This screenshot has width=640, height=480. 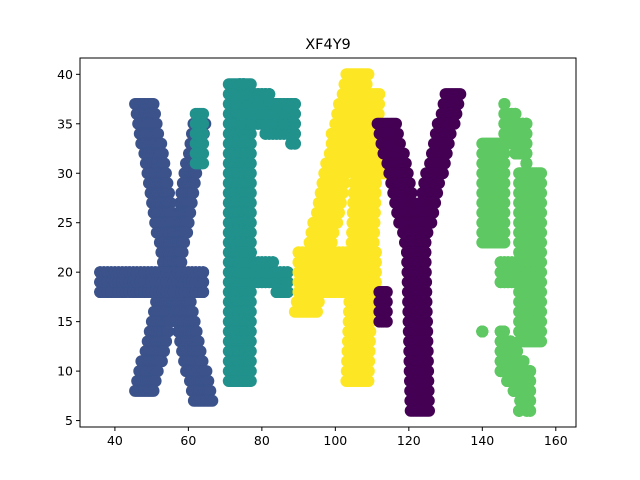 I want to click on x-tick-label: 40, so click(x=115, y=440).